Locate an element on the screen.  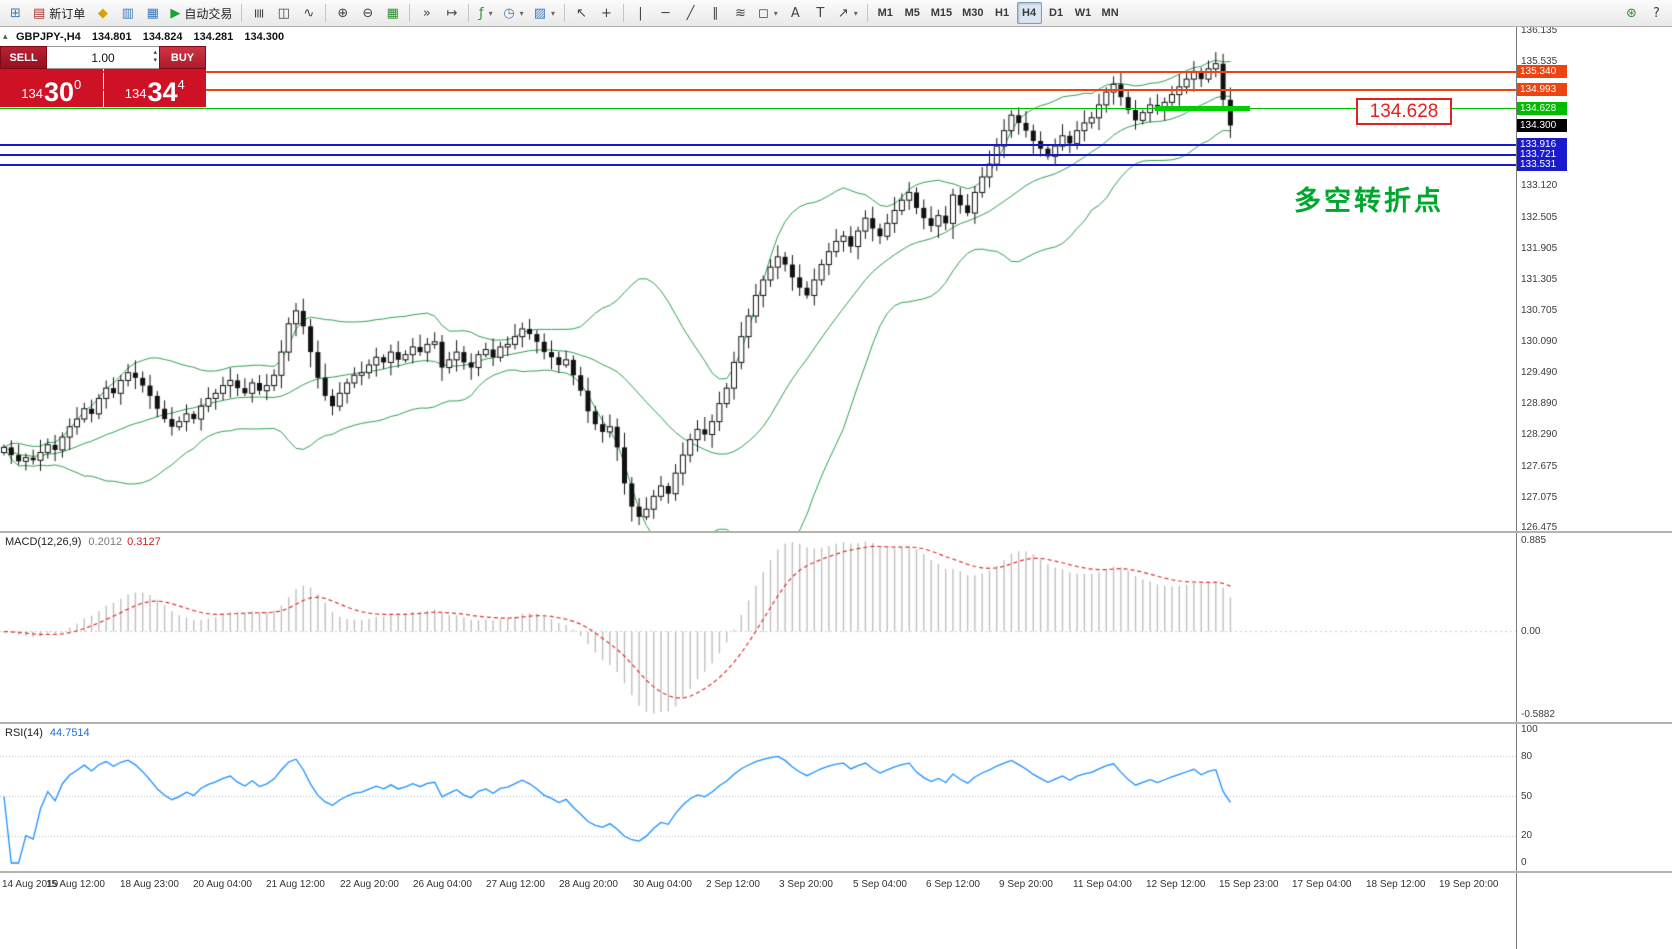
time-axis-tick: 22 Aug 20:00 is located at coordinates (369, 884).